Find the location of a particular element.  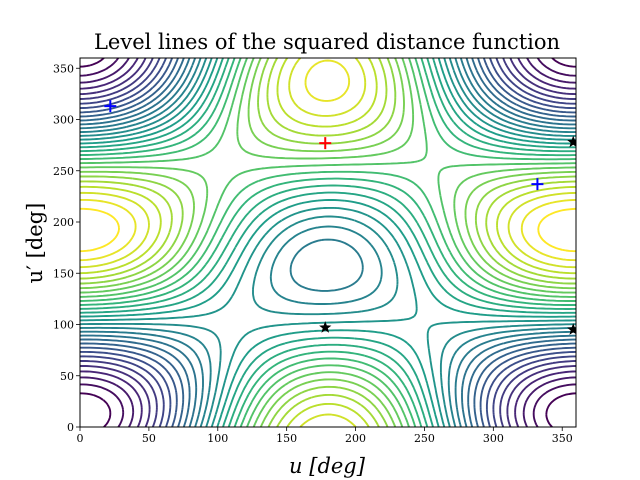

x-tick-label: 50 is located at coordinates (149, 438).